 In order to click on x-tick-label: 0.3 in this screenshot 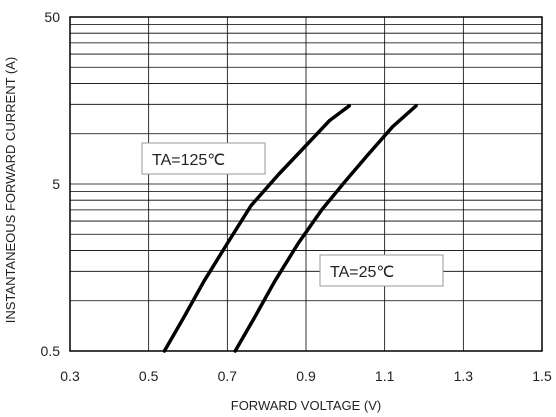, I will do `click(70, 376)`.